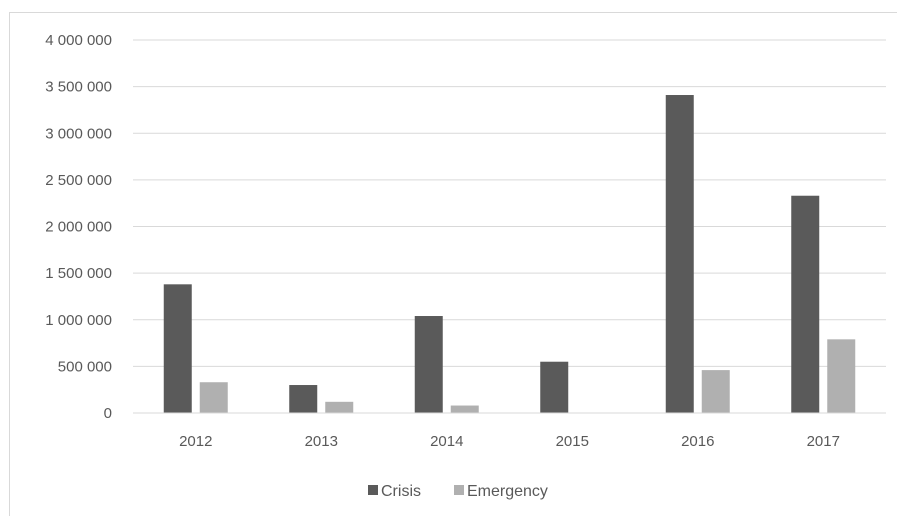 The image size is (898, 517). I want to click on x-tick-label: 2015, so click(572, 441).